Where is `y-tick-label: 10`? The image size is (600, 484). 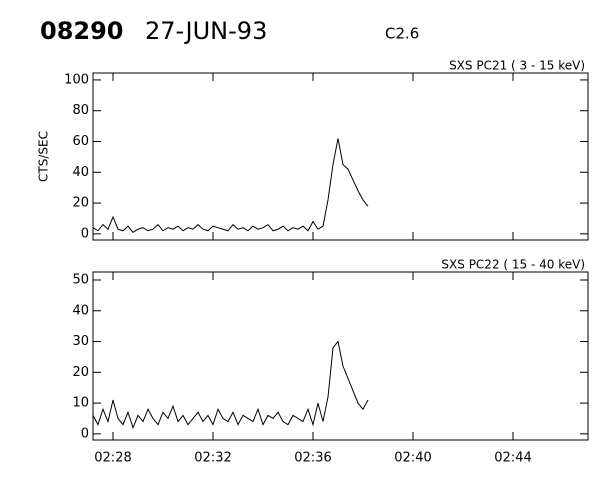
y-tick-label: 10 is located at coordinates (80, 403).